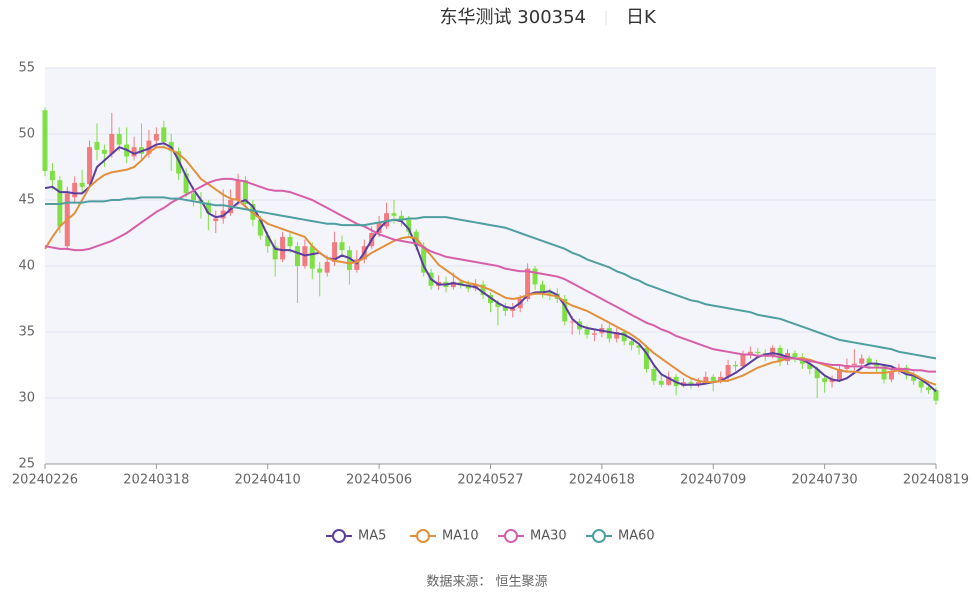  Describe the element at coordinates (26, 266) in the screenshot. I see `y-tick-label: 40` at that location.